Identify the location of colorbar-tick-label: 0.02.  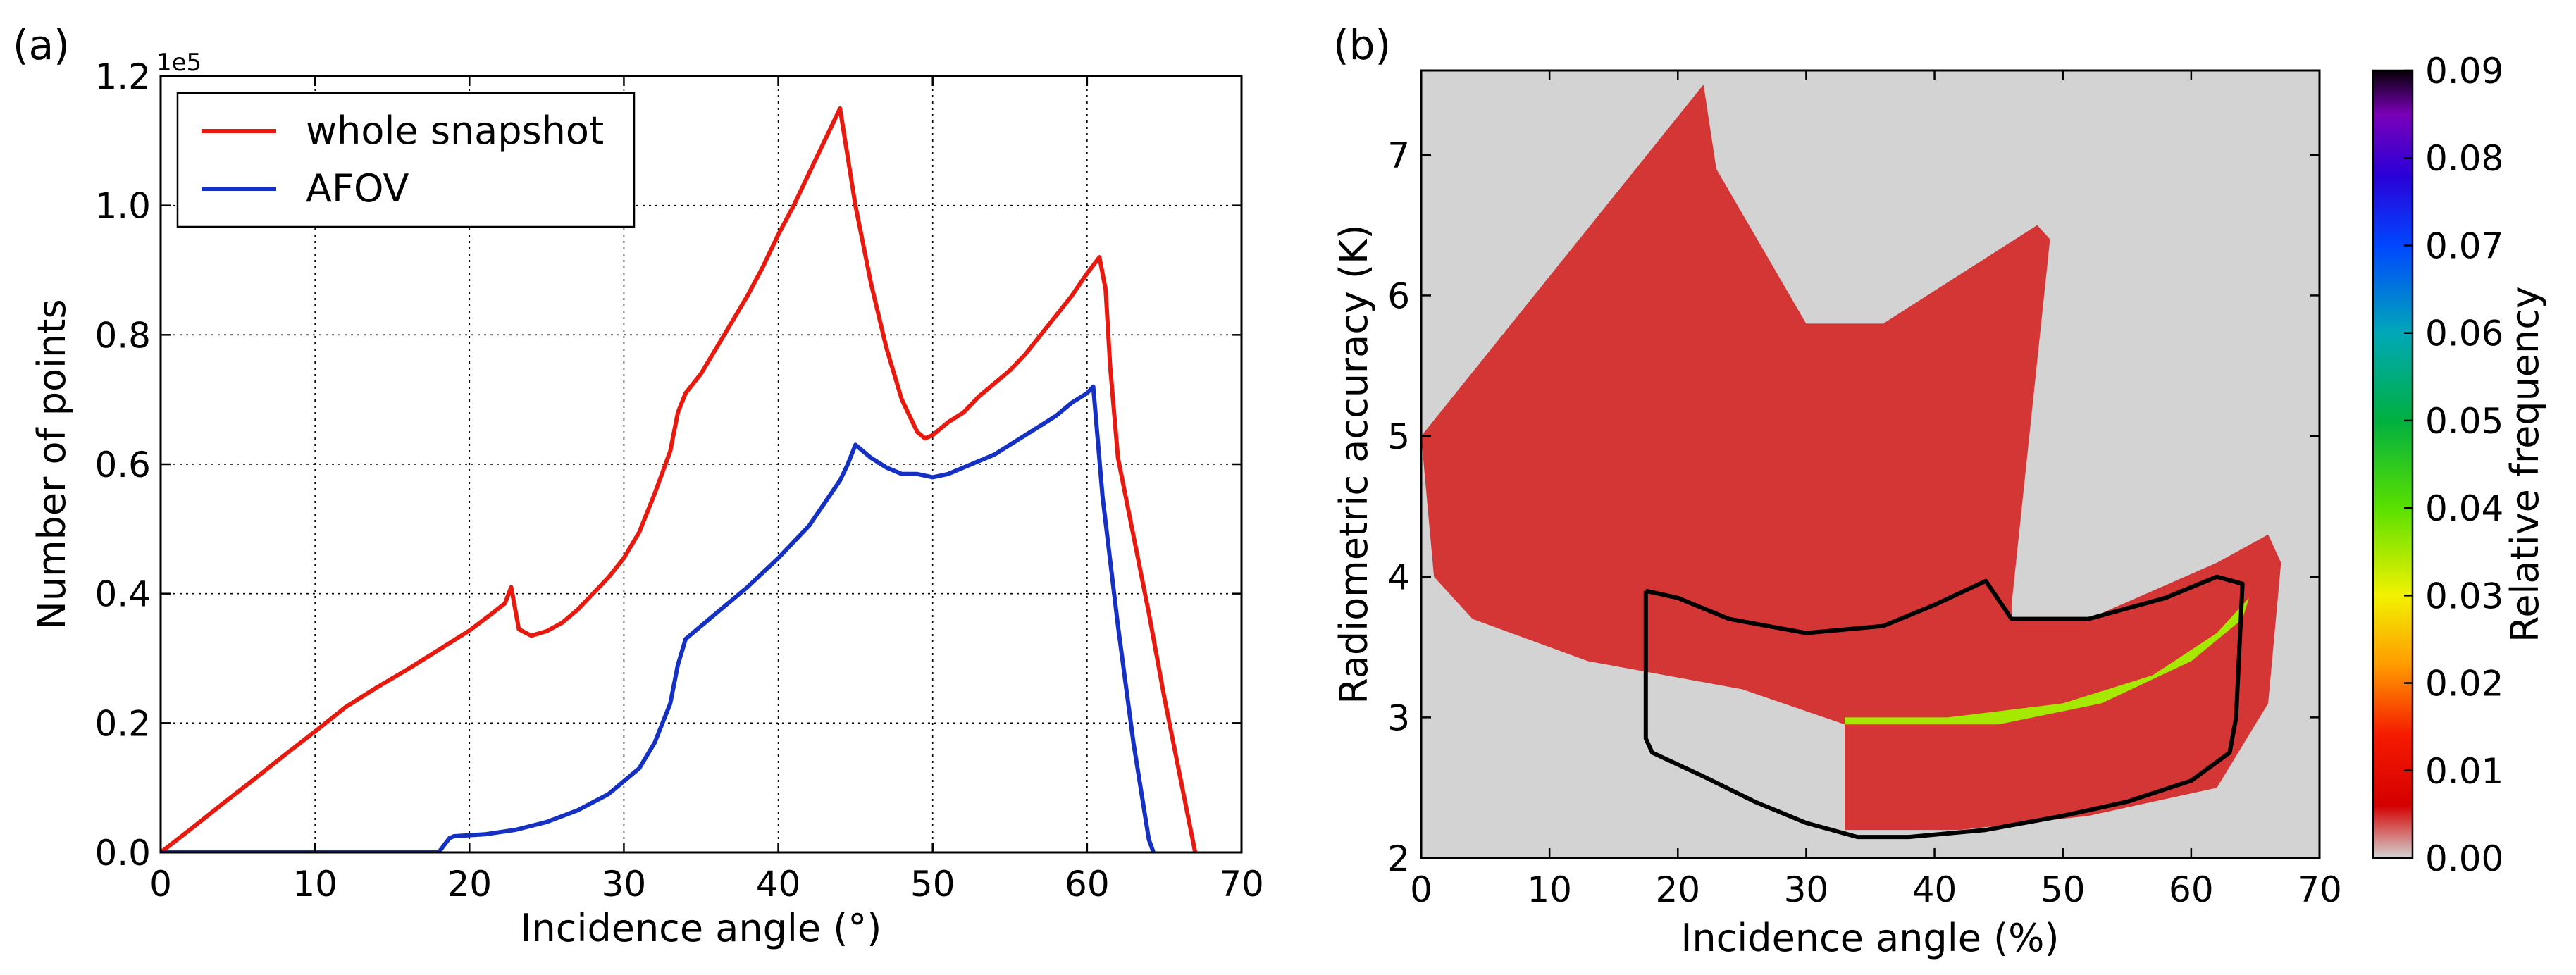
(2464, 684).